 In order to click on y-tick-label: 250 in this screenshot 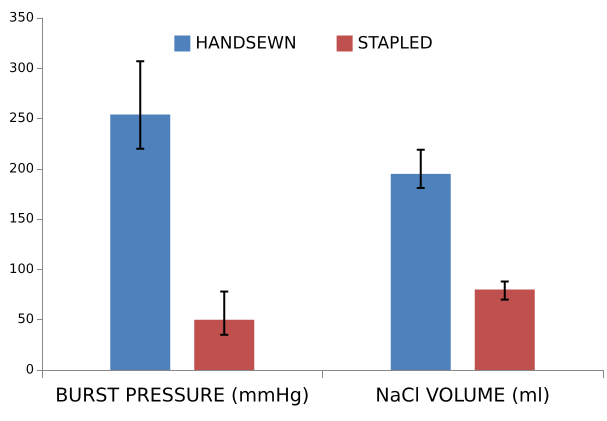, I will do `click(21, 118)`.